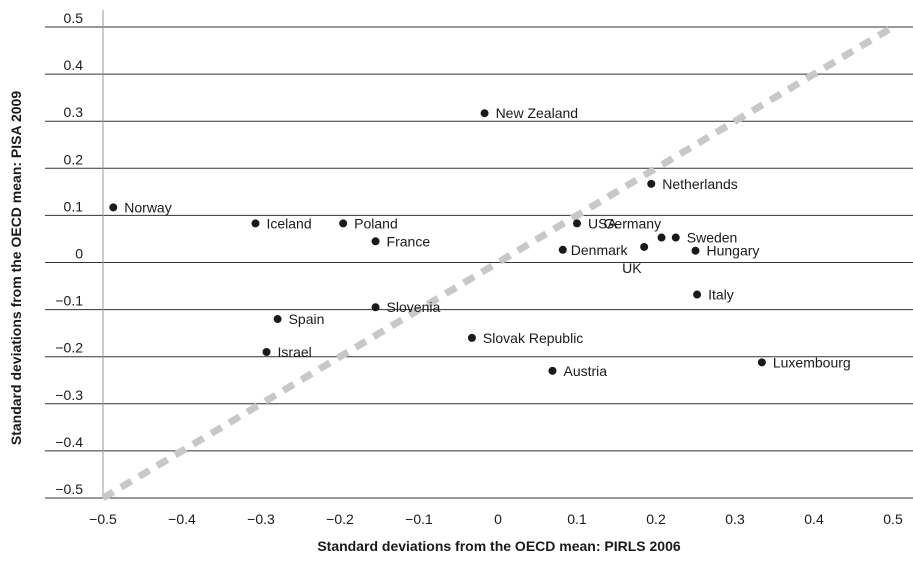  Describe the element at coordinates (69, 253) in the screenshot. I see `y-tick-labels: 0.5 0.4 0.3 0.2 0.1 0 −0.1 −0.2 −0.3 −0.4 −0.5` at that location.